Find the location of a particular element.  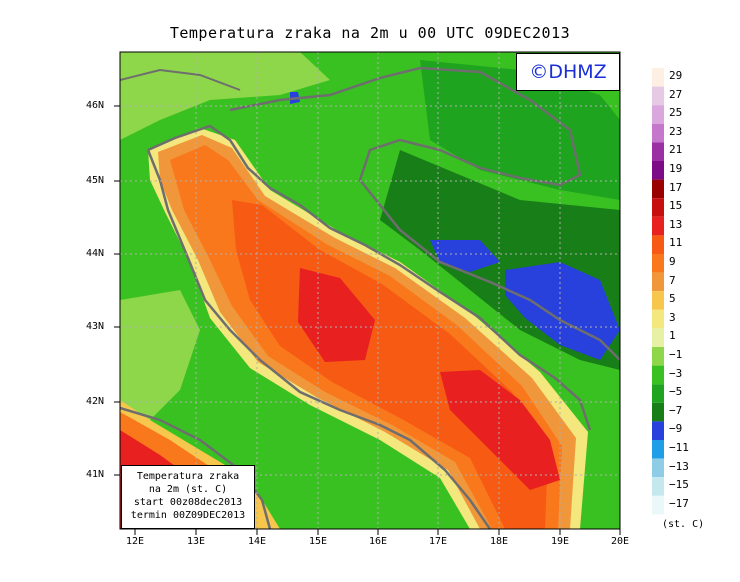

legend-label: −1 is located at coordinates (676, 354).